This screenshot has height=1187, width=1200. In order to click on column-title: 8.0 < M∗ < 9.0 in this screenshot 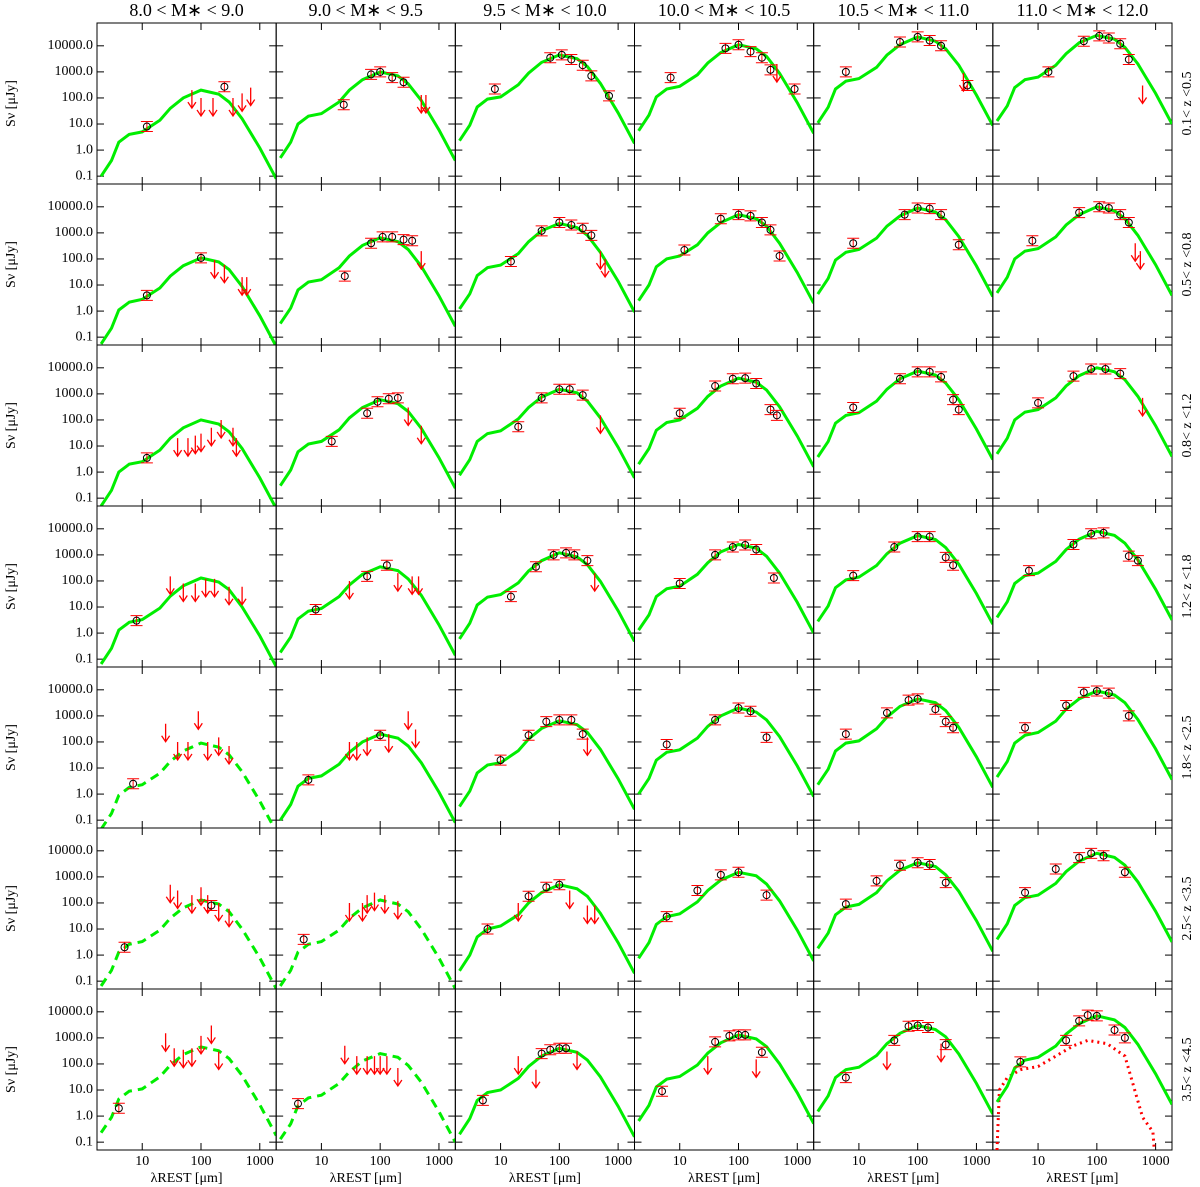, I will do `click(186, 10)`.